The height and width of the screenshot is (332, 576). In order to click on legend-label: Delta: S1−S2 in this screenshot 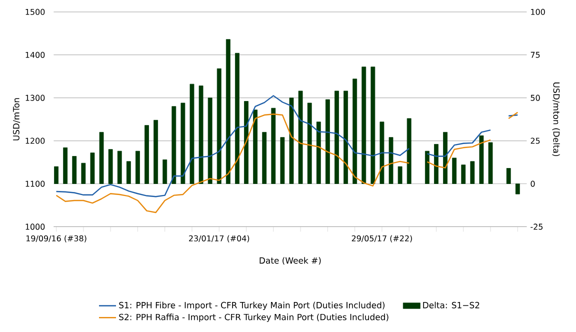, I will do `click(451, 305)`.